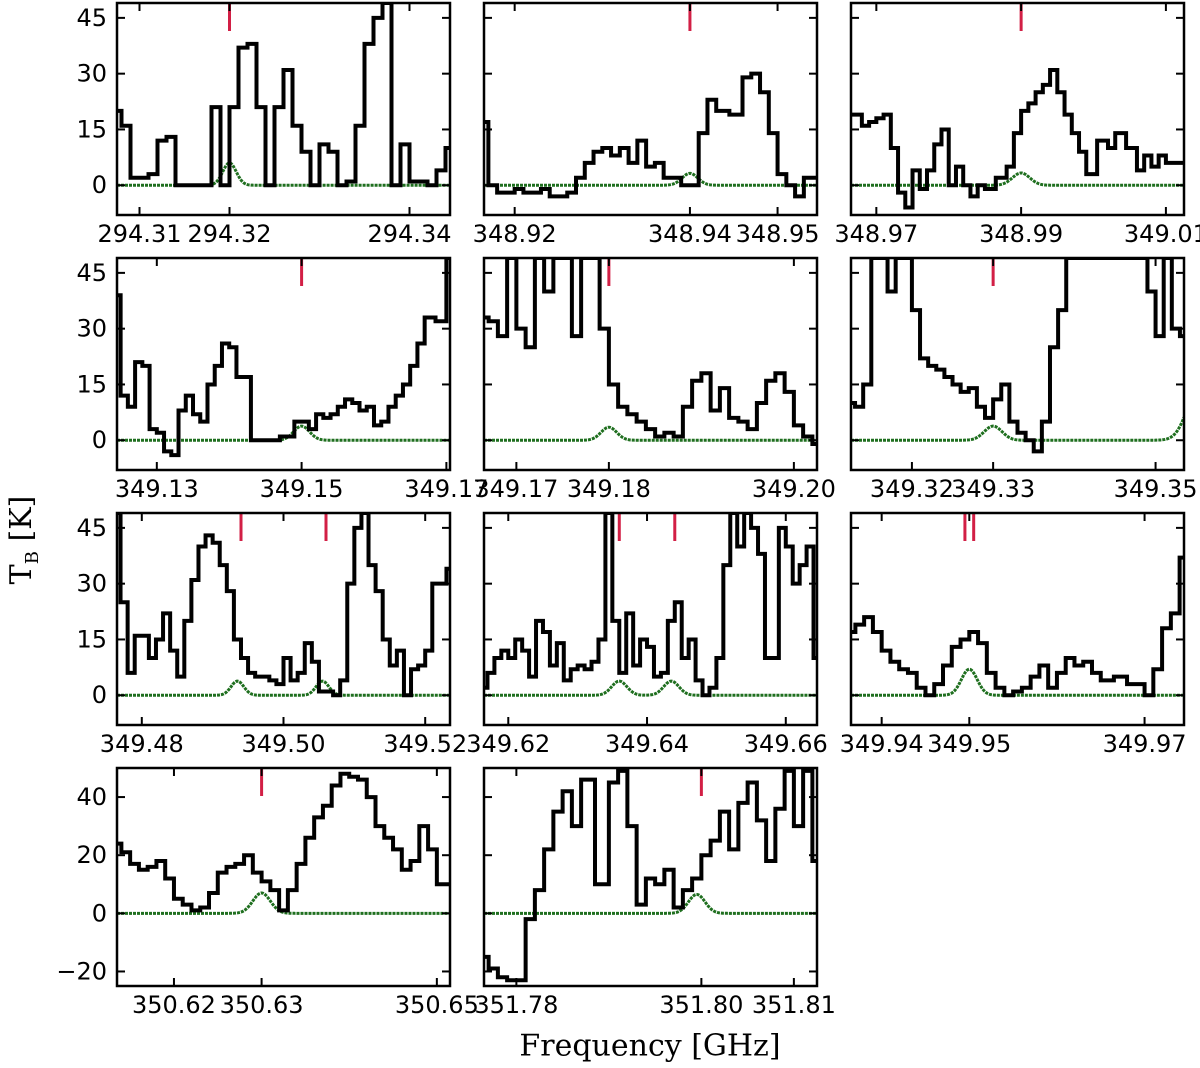 This screenshot has width=1200, height=1068. What do you see at coordinates (993, 489) in the screenshot?
I see `x-tick-label: 349.33` at bounding box center [993, 489].